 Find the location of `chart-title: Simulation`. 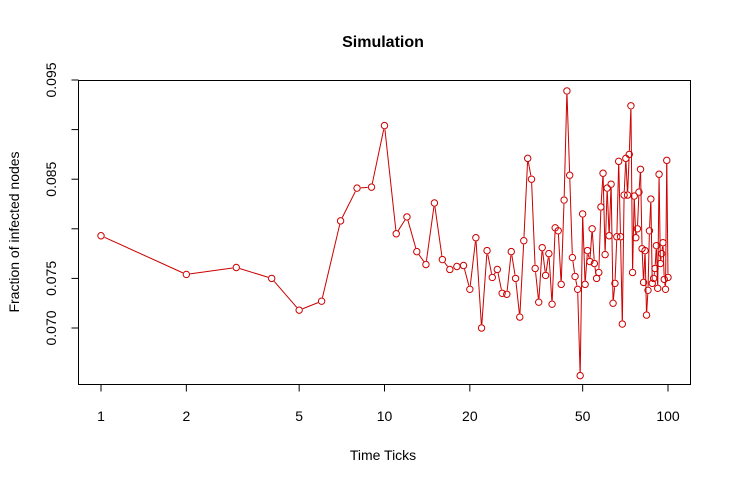

chart-title: Simulation is located at coordinates (383, 42).